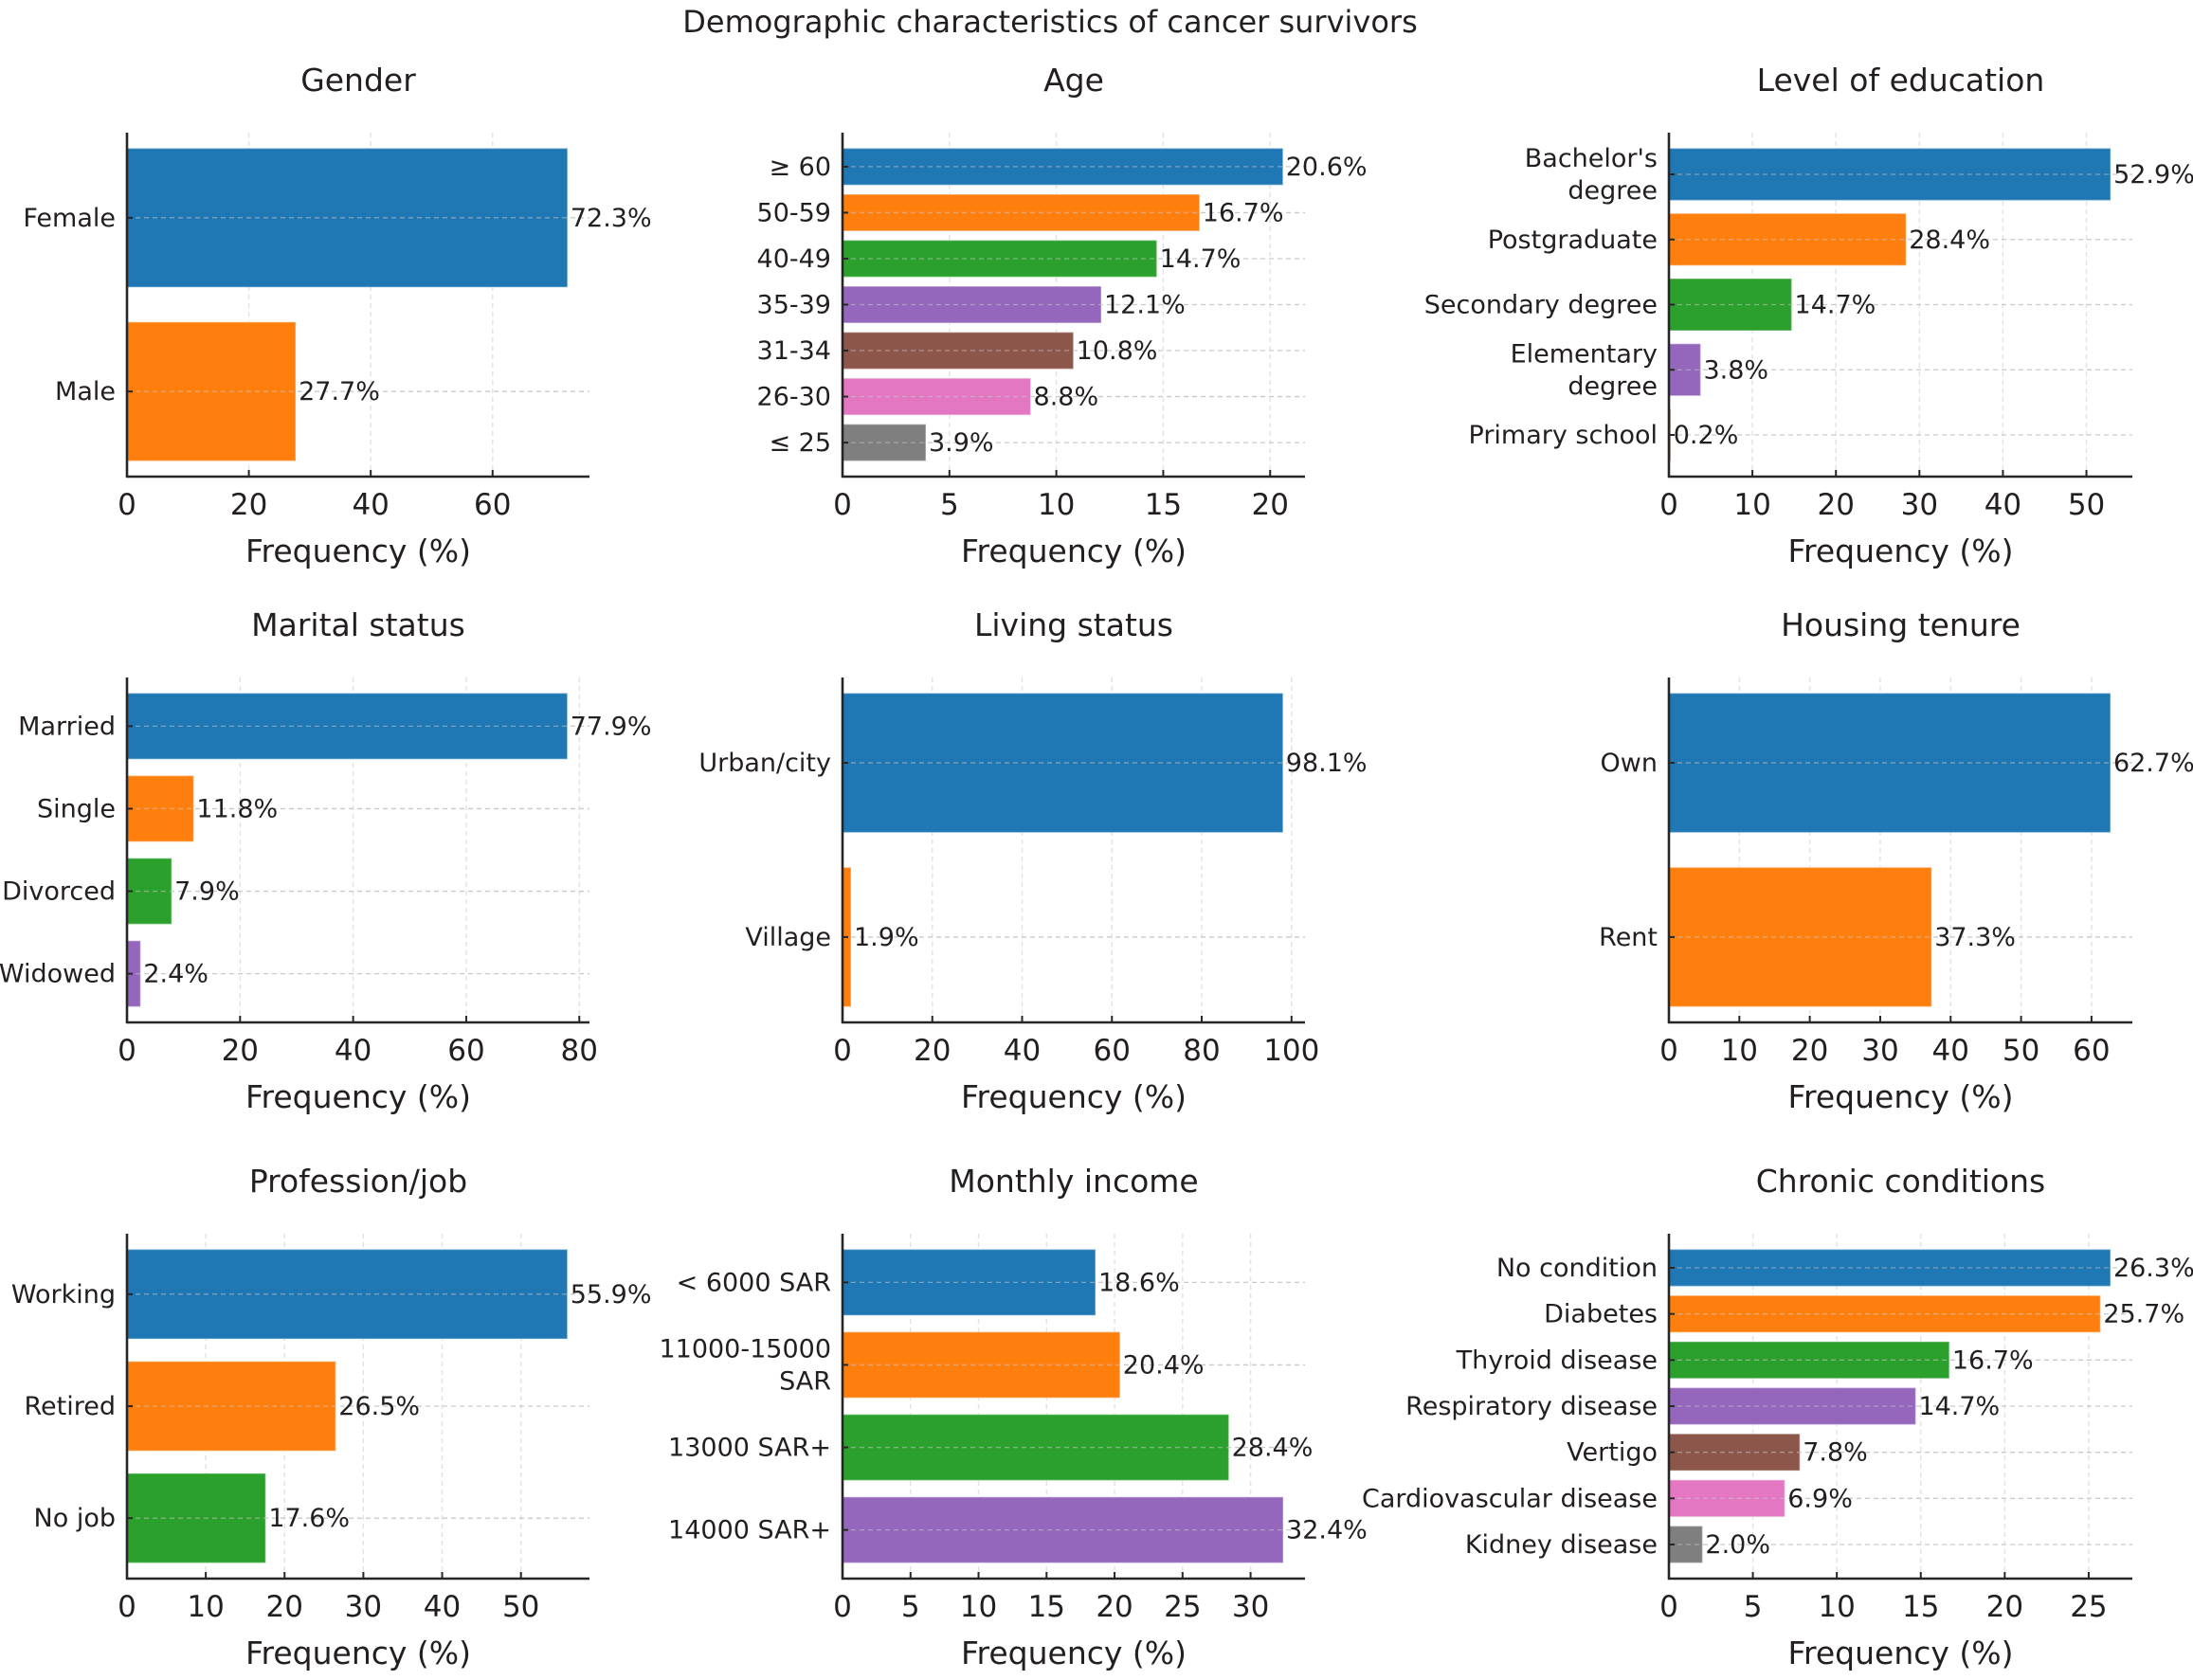 This screenshot has width=2193, height=1680. Describe the element at coordinates (1573, 240) in the screenshot. I see `y-tick-label: Postgraduate` at that location.